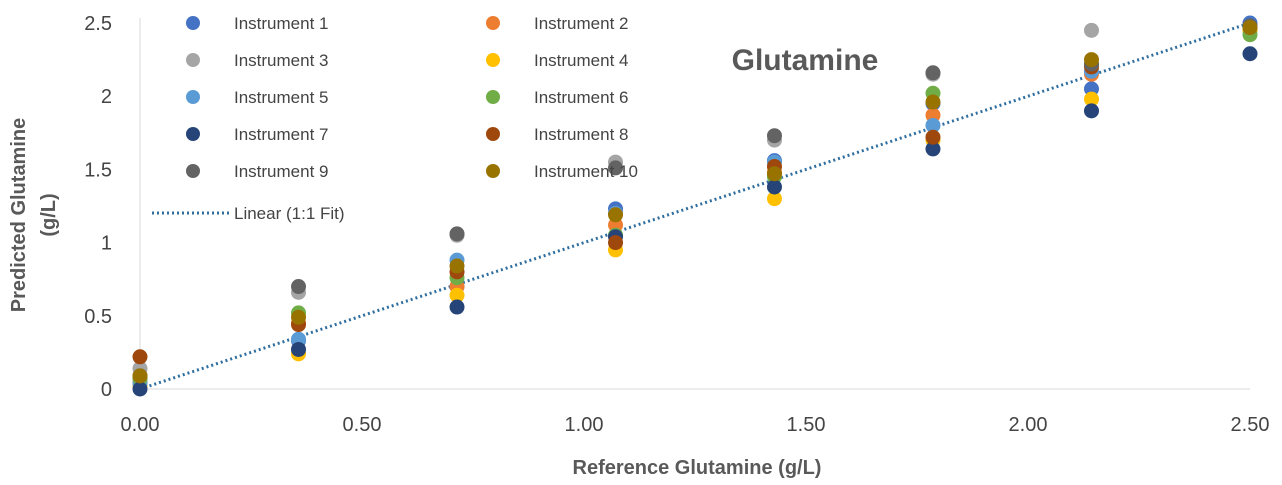  What do you see at coordinates (34, 215) in the screenshot?
I see `y-axis-title: Predicted Glutamine (g/L)` at bounding box center [34, 215].